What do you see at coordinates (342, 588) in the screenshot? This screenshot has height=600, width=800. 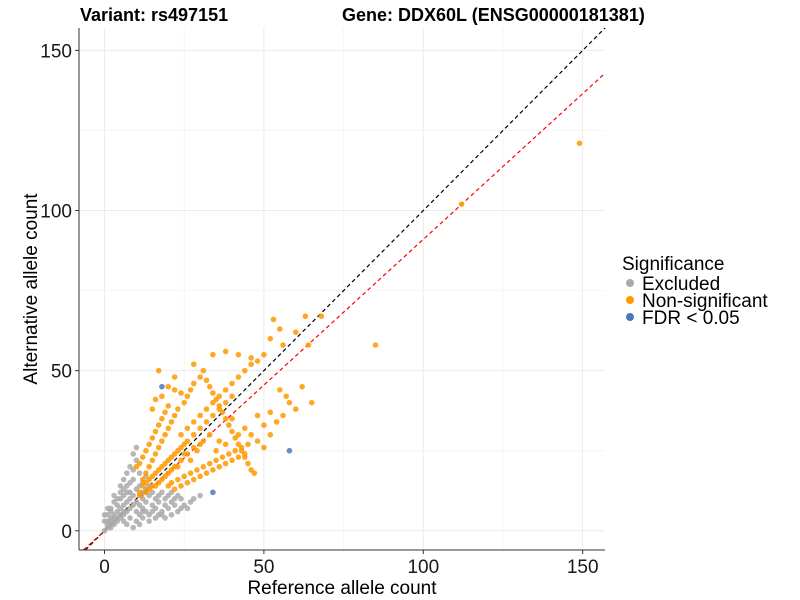 I see `x-axis-label: Reference allele count` at bounding box center [342, 588].